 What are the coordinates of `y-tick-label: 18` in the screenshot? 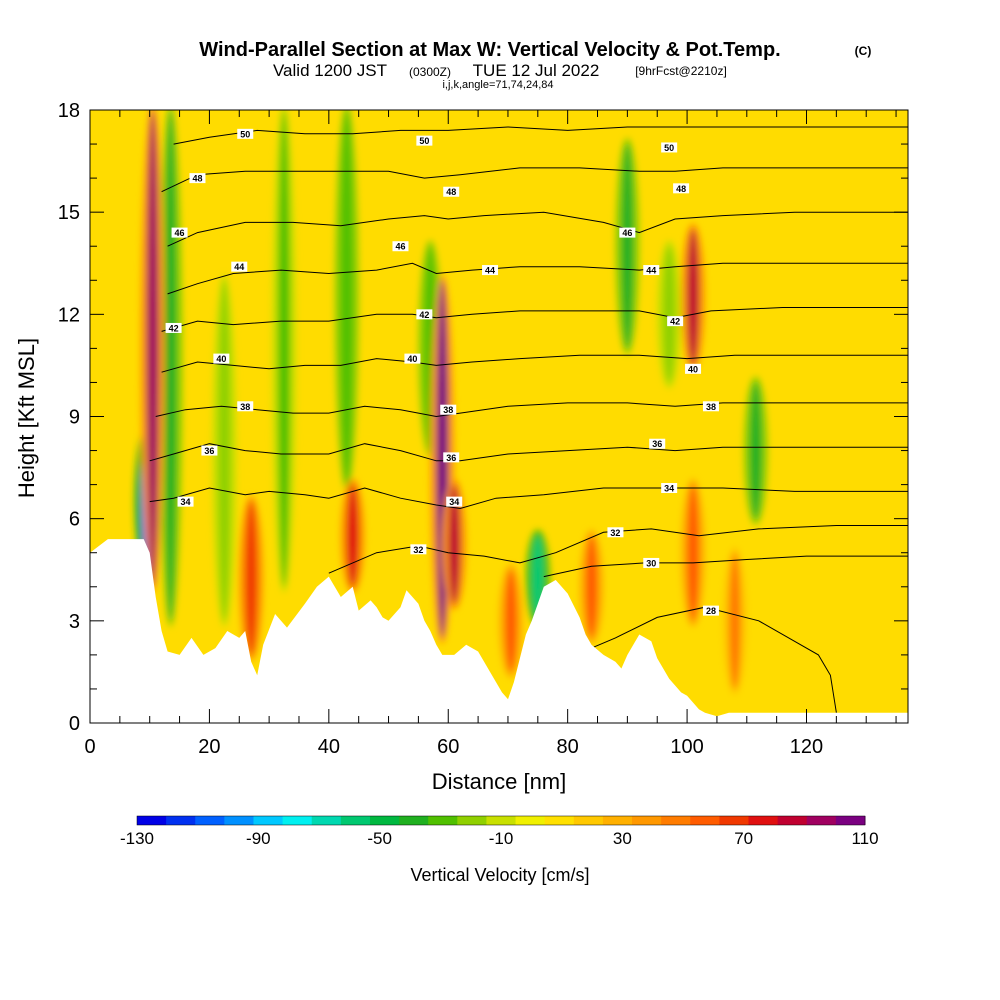 It's located at (69, 111).